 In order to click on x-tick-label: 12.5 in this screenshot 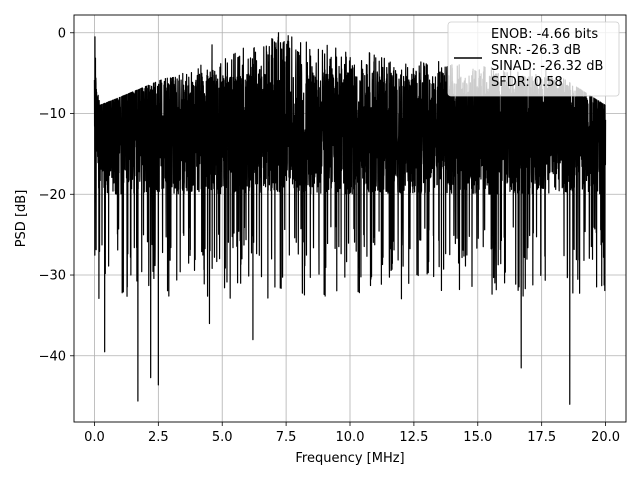, I will do `click(413, 437)`.